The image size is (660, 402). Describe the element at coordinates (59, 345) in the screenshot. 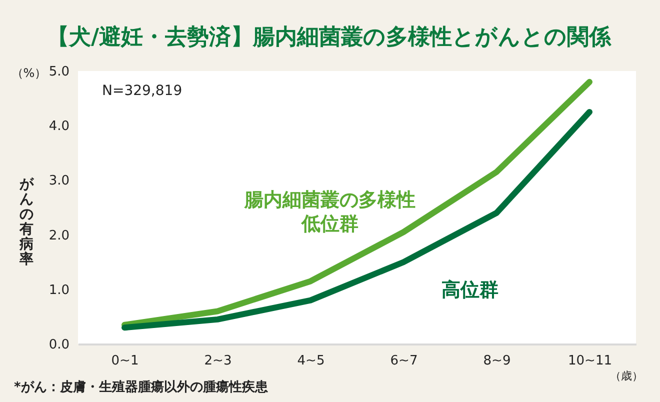

I see `y-tick-label: 0.0` at that location.